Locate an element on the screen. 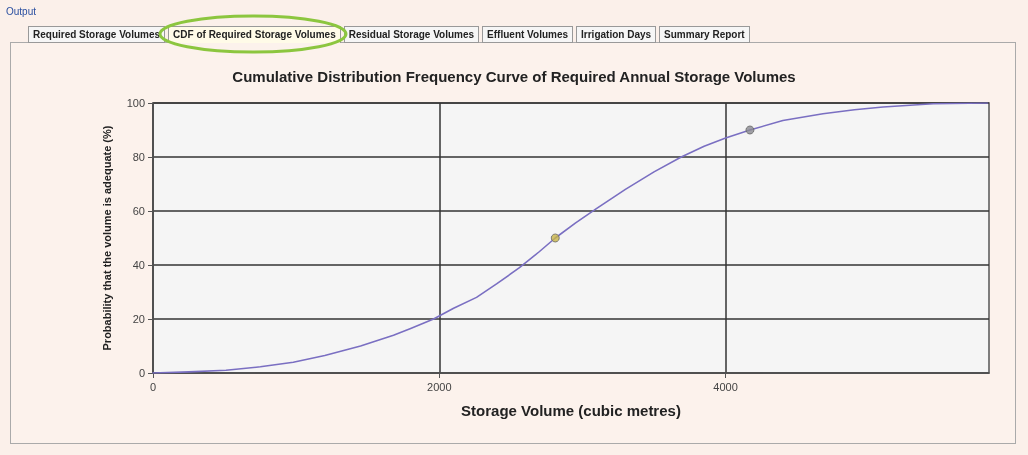 This screenshot has width=1028, height=455. y-tick-label: 0 is located at coordinates (141, 373).